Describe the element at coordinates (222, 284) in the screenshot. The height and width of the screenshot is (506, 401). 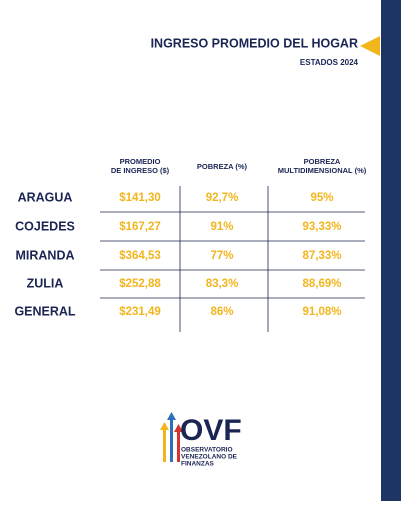
I see `cell: 83,3%` at that location.